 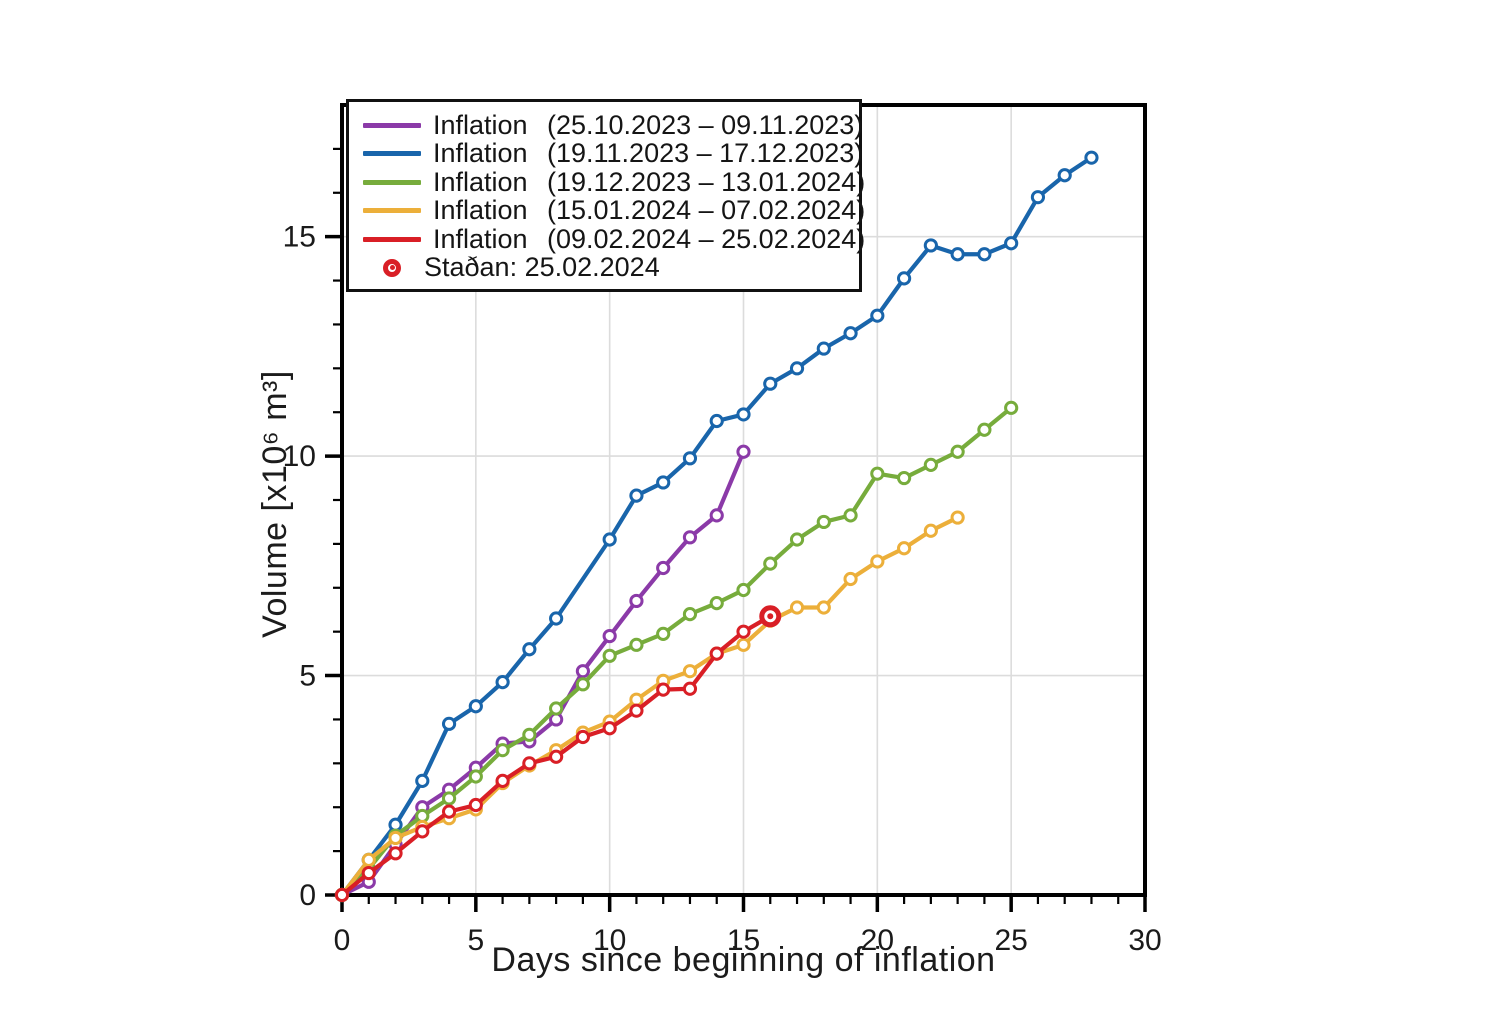 What do you see at coordinates (299, 237) in the screenshot?
I see `y-tick-label: 15` at bounding box center [299, 237].